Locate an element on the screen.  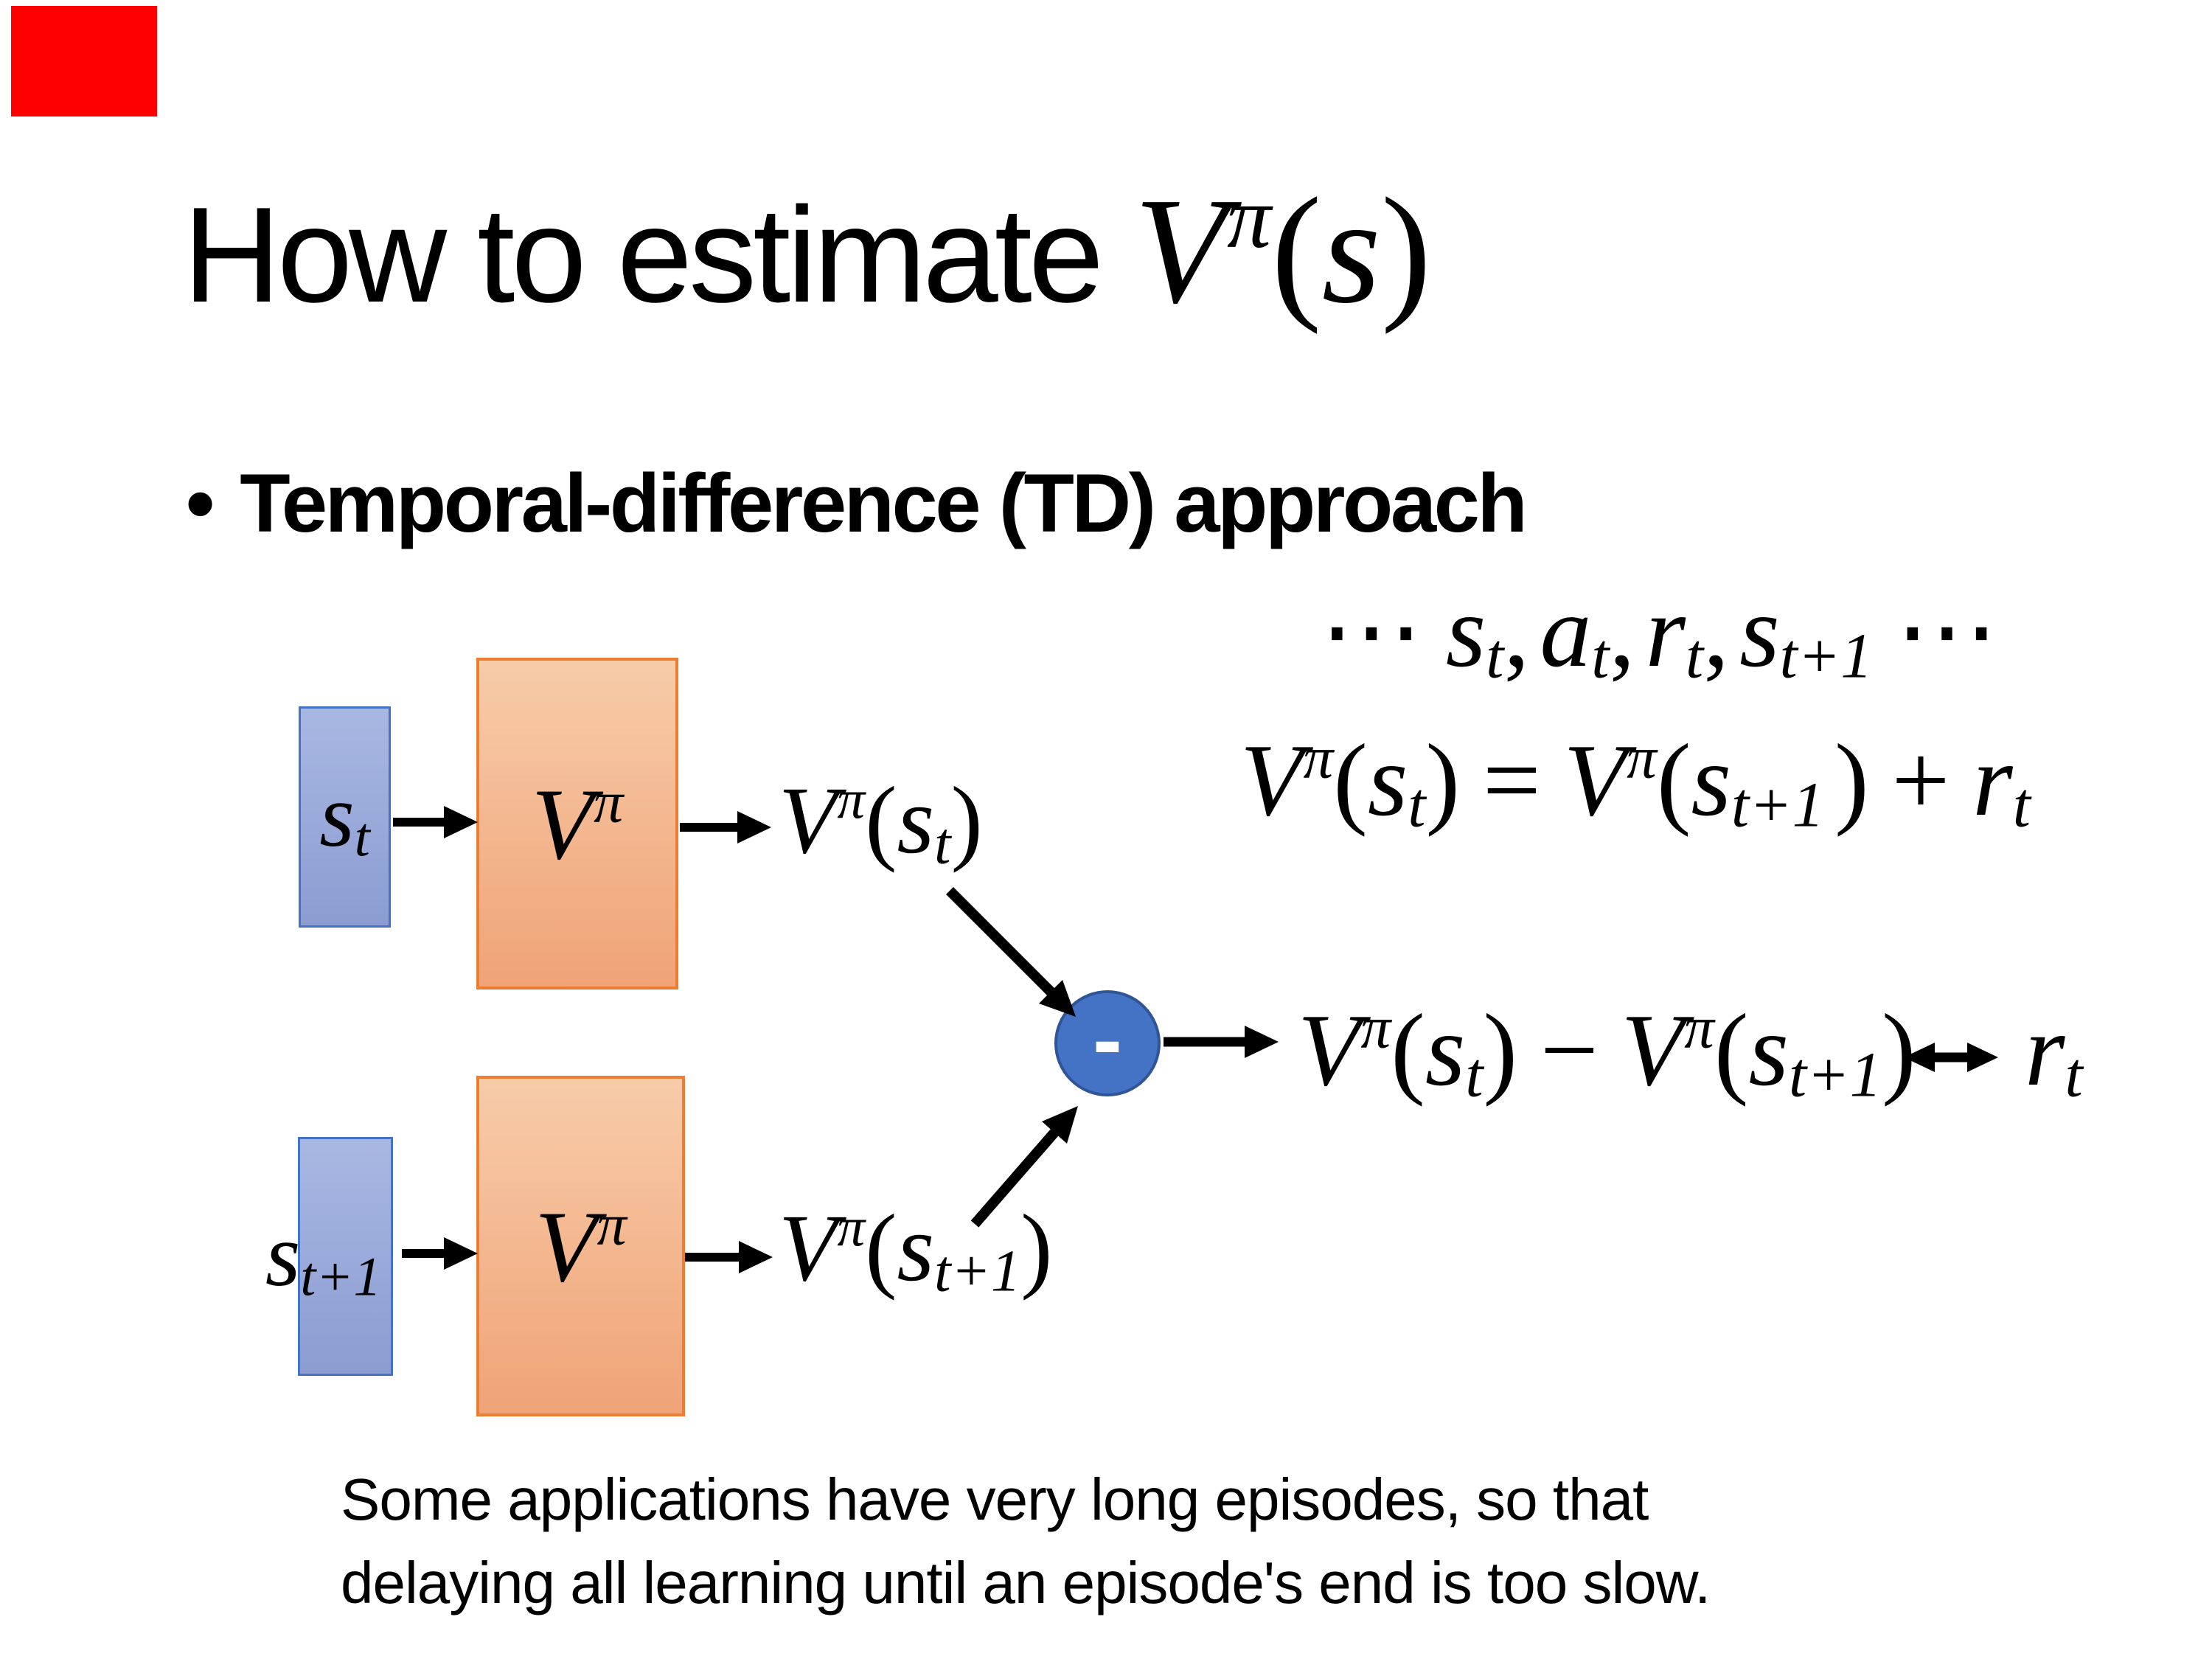
difference-expression: Vπ(st) − Vπ(st+1) is located at coordinates (1607, 1051).